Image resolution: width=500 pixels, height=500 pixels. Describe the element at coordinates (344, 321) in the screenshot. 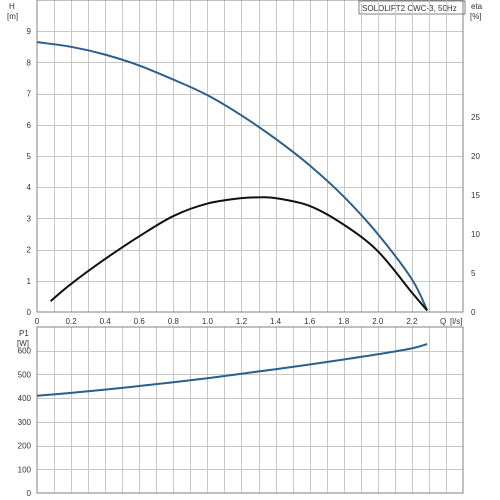

I see `x-tick-label: 1.8` at that location.